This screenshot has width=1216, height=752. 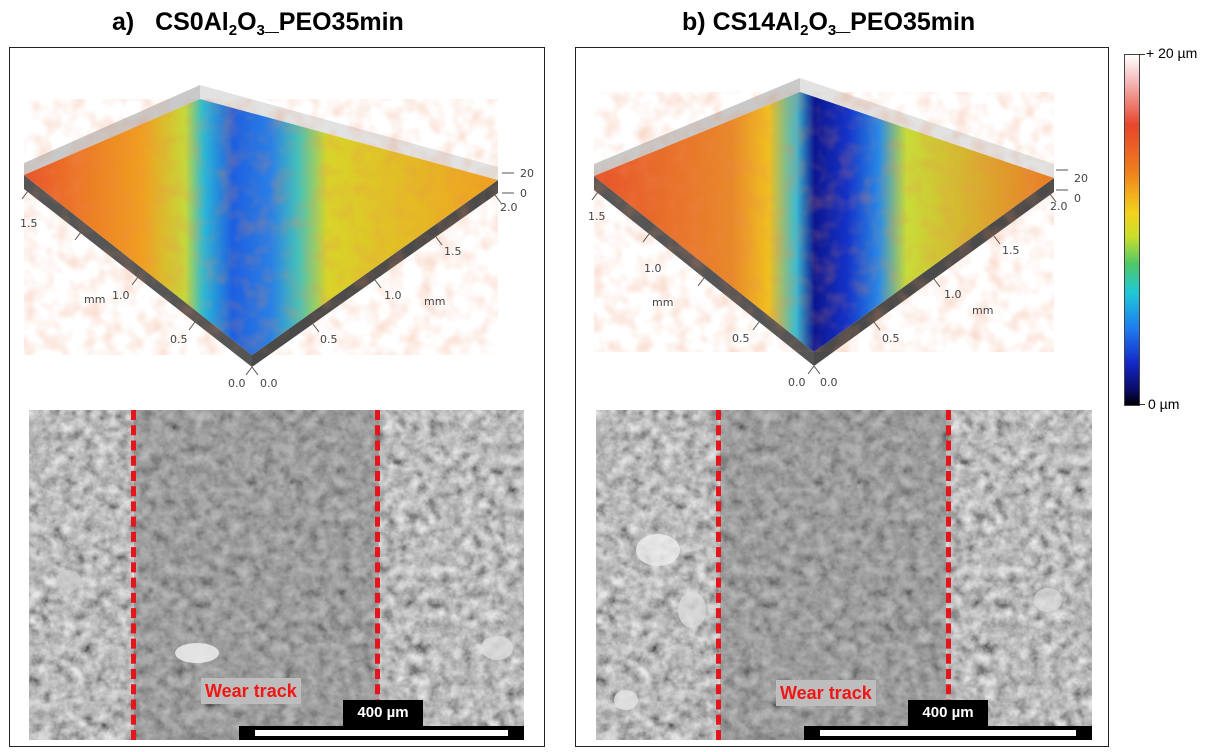 What do you see at coordinates (393, 295) in the screenshot?
I see `panel-a-right-tick-2: 1.0` at bounding box center [393, 295].